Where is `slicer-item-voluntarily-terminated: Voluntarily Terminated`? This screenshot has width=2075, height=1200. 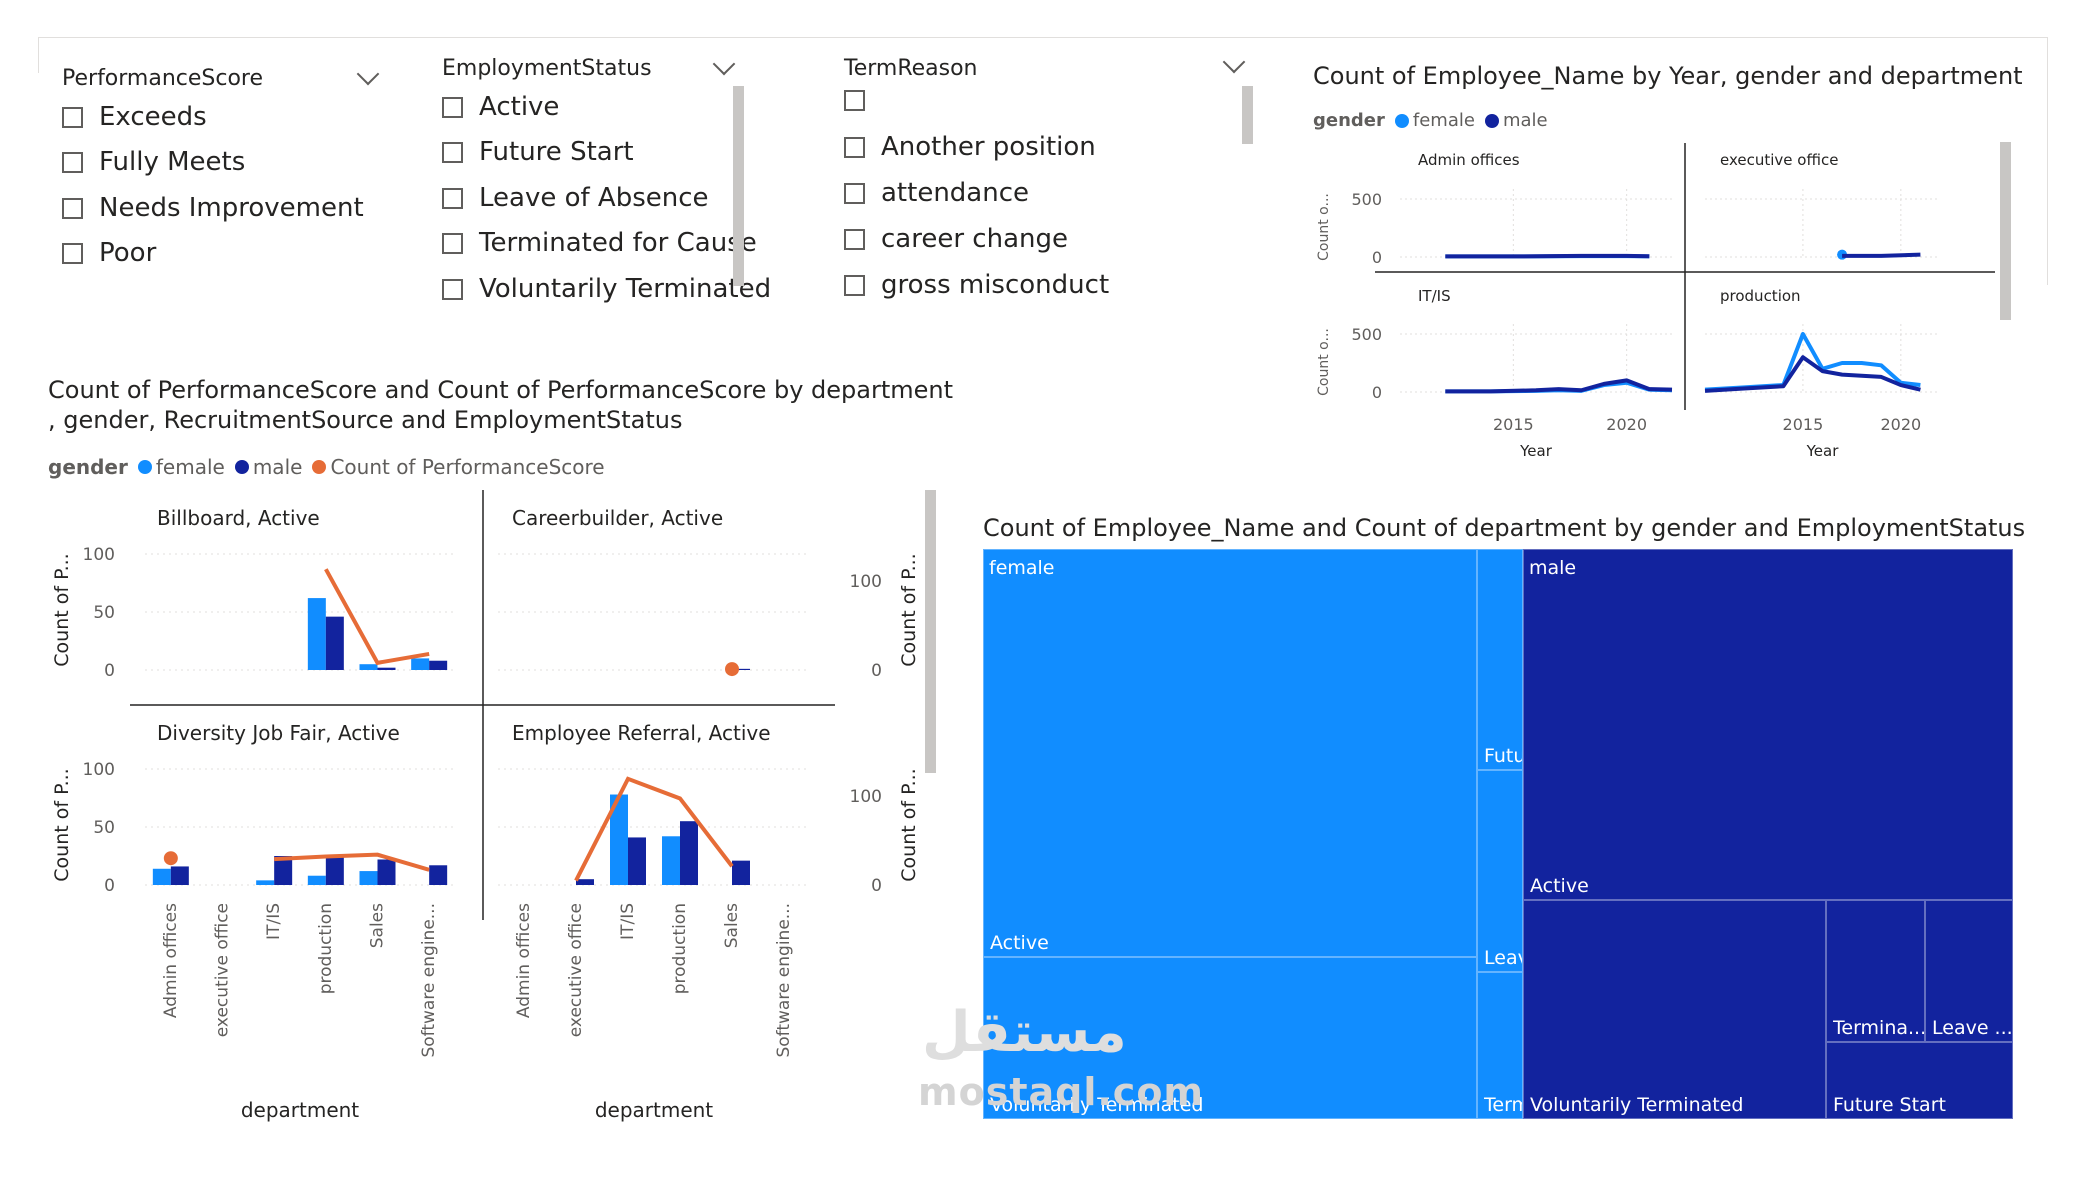
slicer-item-voluntarily-terminated: Voluntarily Terminated is located at coordinates (606, 289).